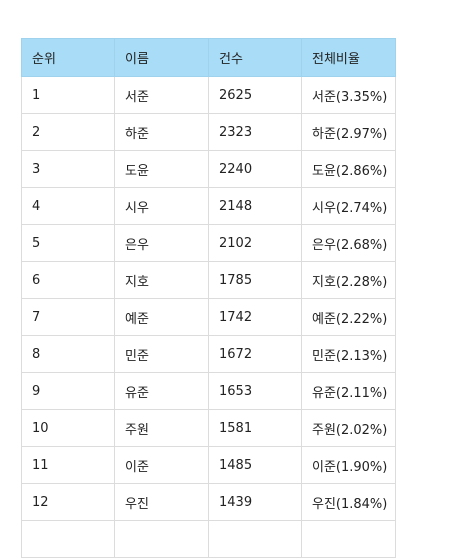 The height and width of the screenshot is (558, 474). I want to click on table-row: 10 주원 1581 주원(2.02%), so click(208, 428).